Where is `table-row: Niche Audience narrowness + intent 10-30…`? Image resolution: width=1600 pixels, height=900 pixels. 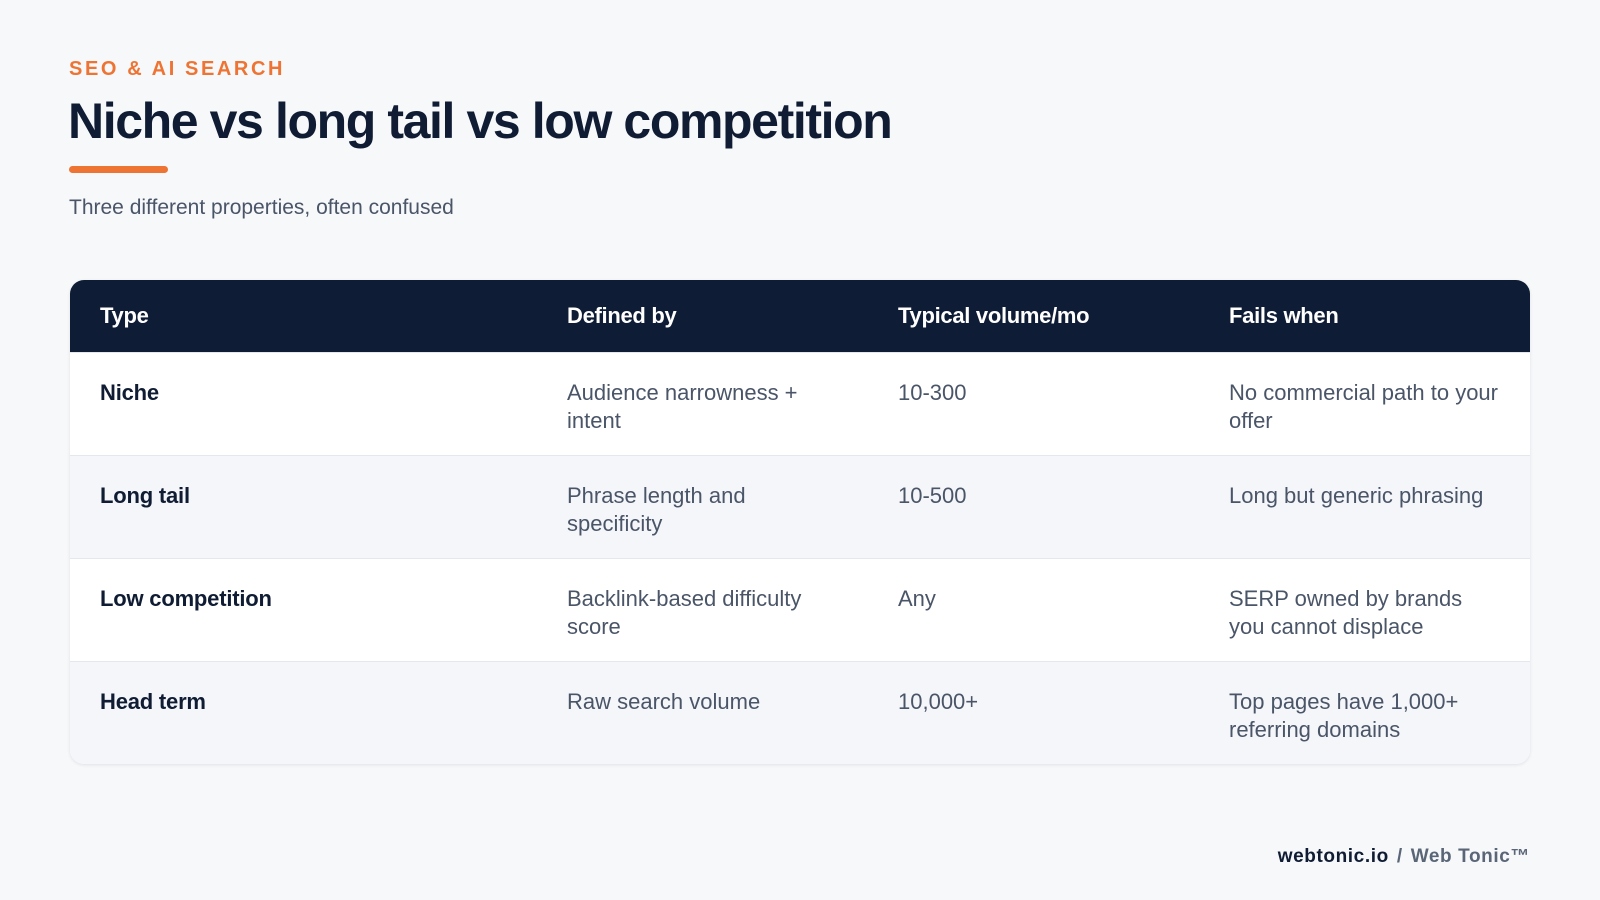 table-row: Niche Audience narrowness + intent 10-30… is located at coordinates (800, 403).